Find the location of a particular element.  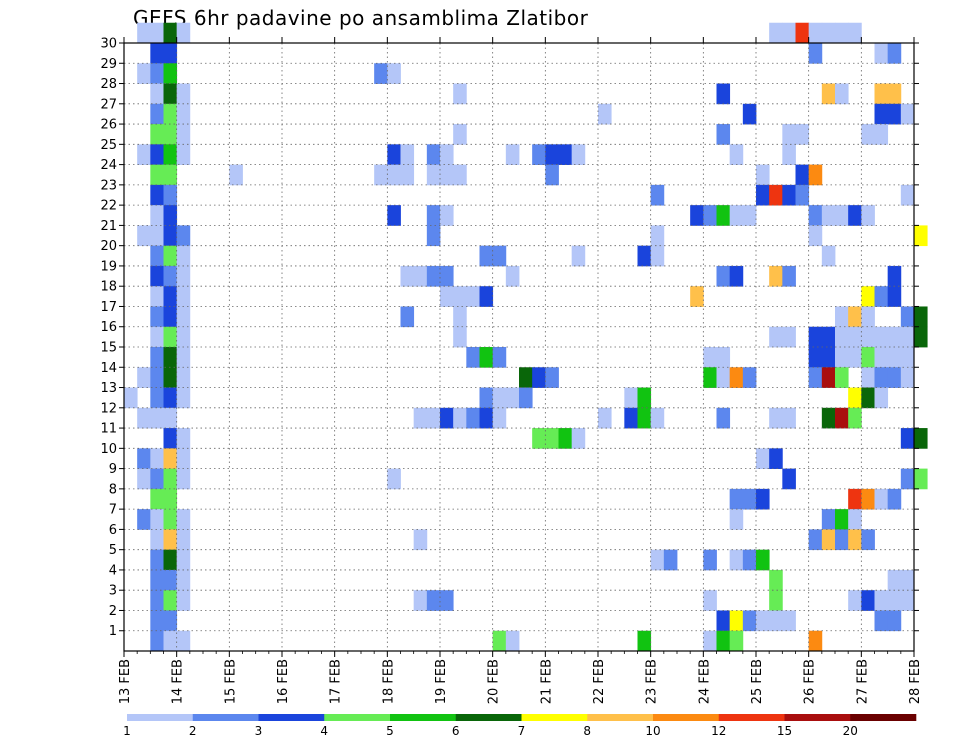

y-tick-label: 14 is located at coordinates (108, 368).